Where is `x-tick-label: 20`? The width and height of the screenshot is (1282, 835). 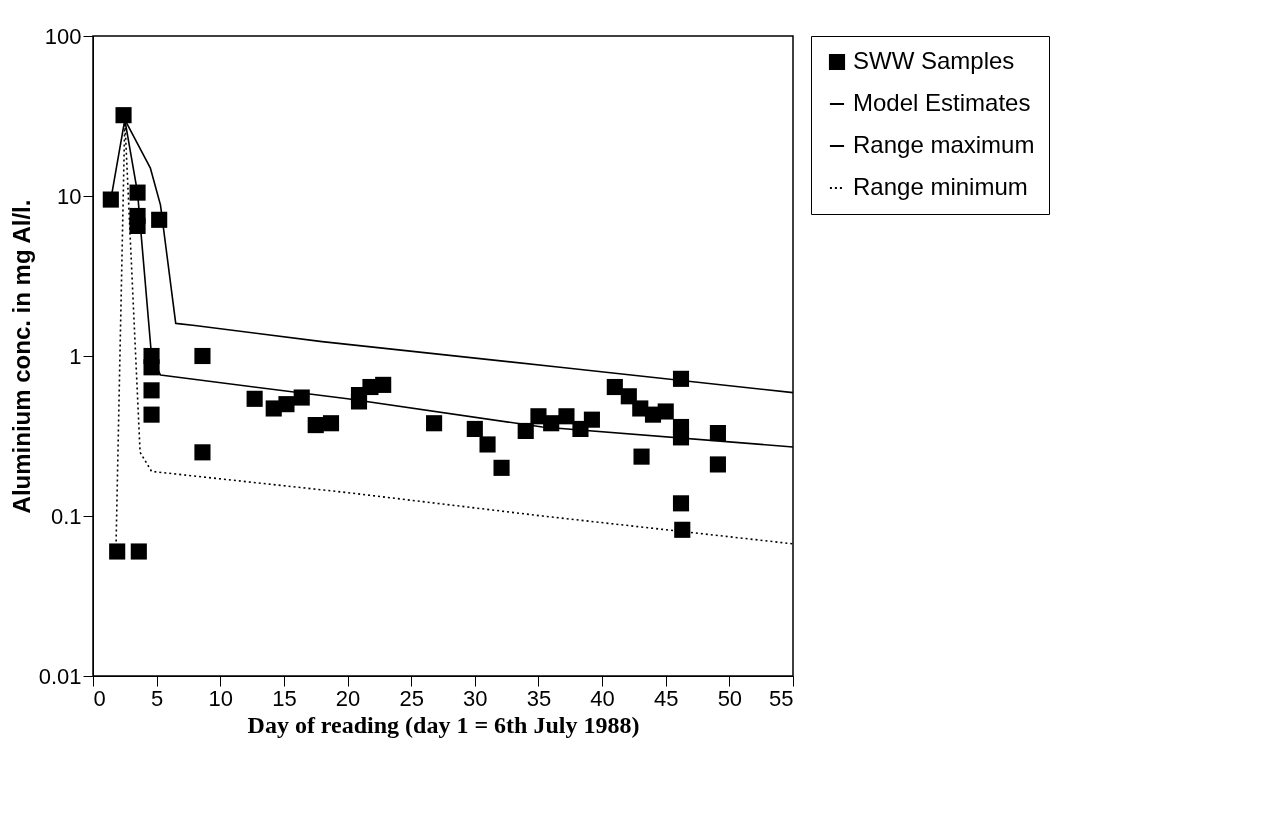
x-tick-label: 20 is located at coordinates (348, 698).